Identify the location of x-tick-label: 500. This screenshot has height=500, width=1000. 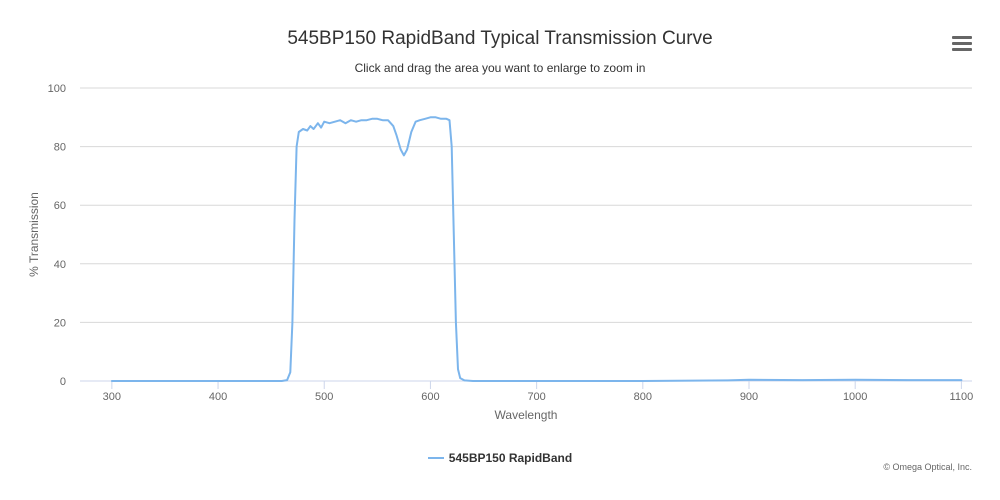
(324, 397).